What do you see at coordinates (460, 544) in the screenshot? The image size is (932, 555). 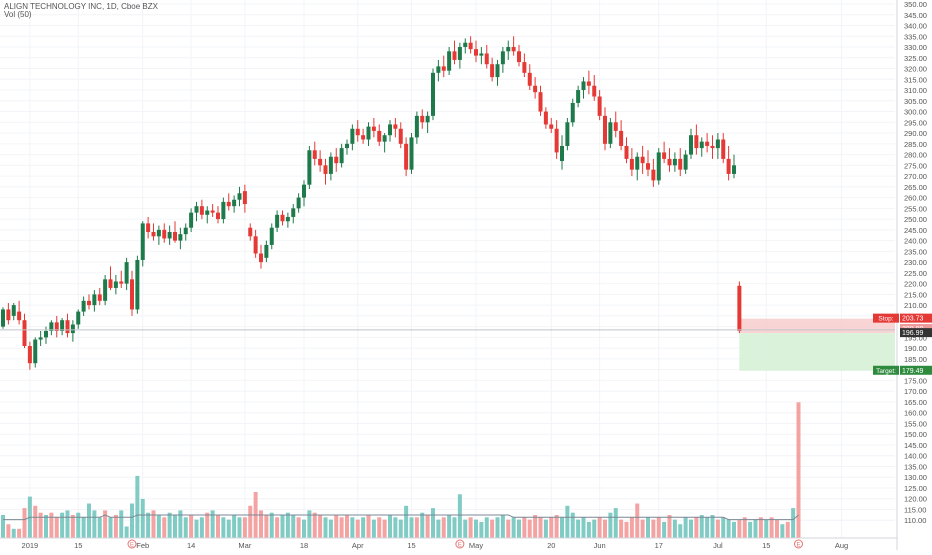 I see `earnings-marker: E` at bounding box center [460, 544].